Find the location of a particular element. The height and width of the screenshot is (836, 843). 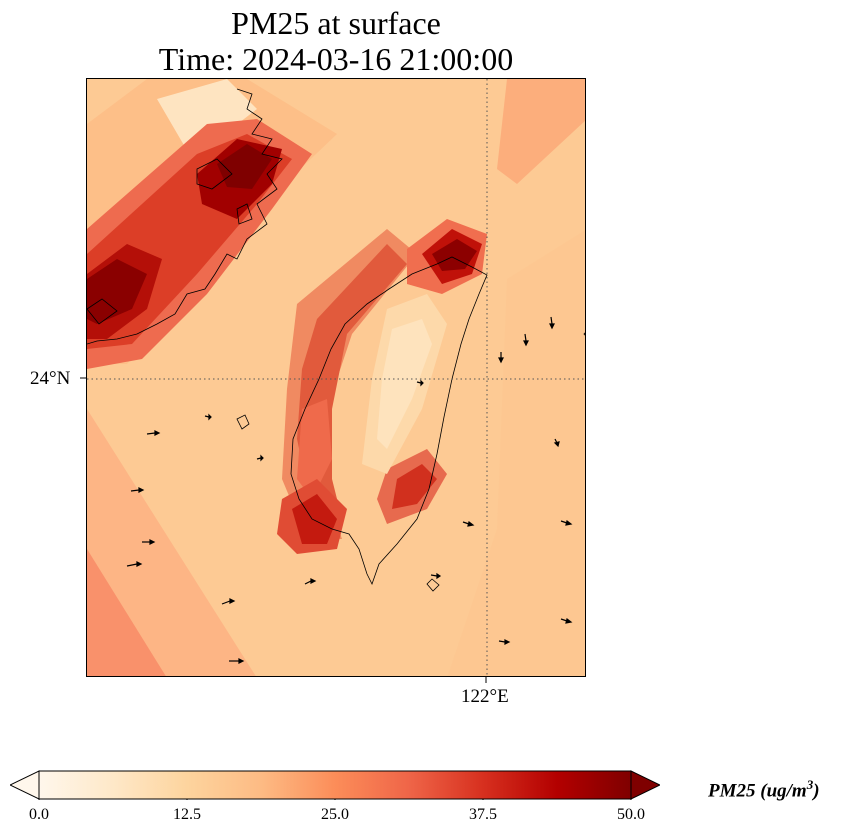

colorbar-label-name: PM25 (ug/m is located at coordinates (757, 791).